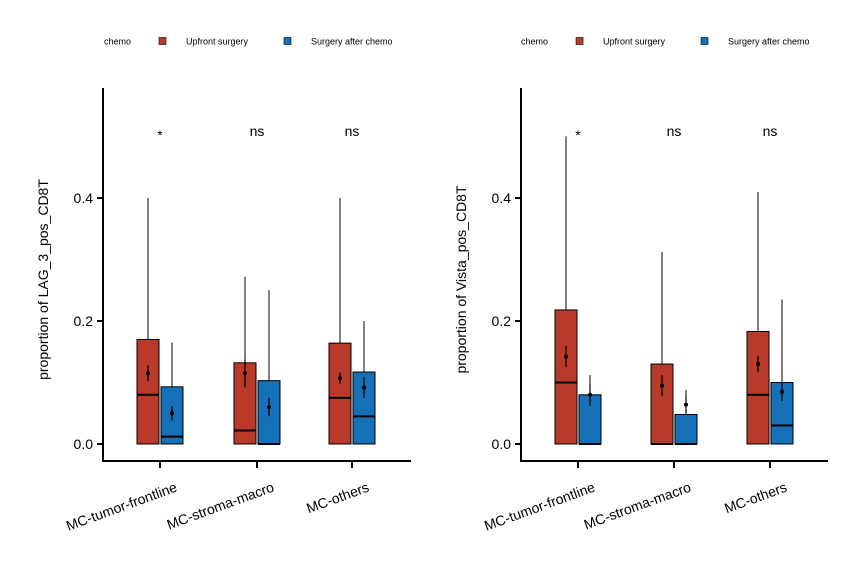 The height and width of the screenshot is (576, 864). What do you see at coordinates (43, 279) in the screenshot?
I see `y-axis-label: proportion of LAG_3_pos_CD8T` at bounding box center [43, 279].